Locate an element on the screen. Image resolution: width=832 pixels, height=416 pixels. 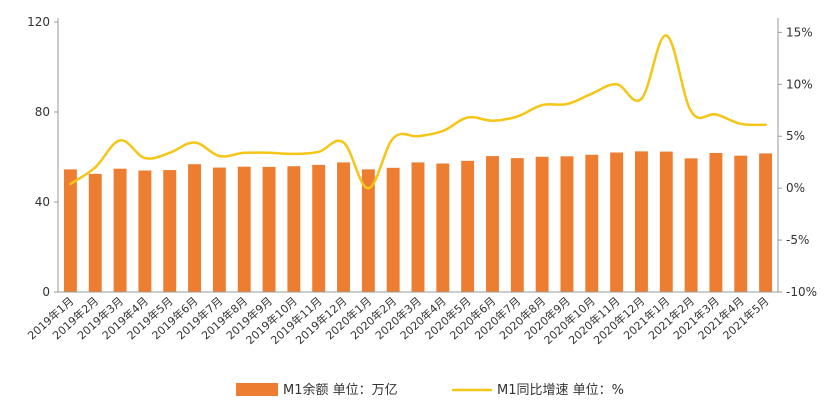
right-tick-label: -10% is located at coordinates (801, 292).